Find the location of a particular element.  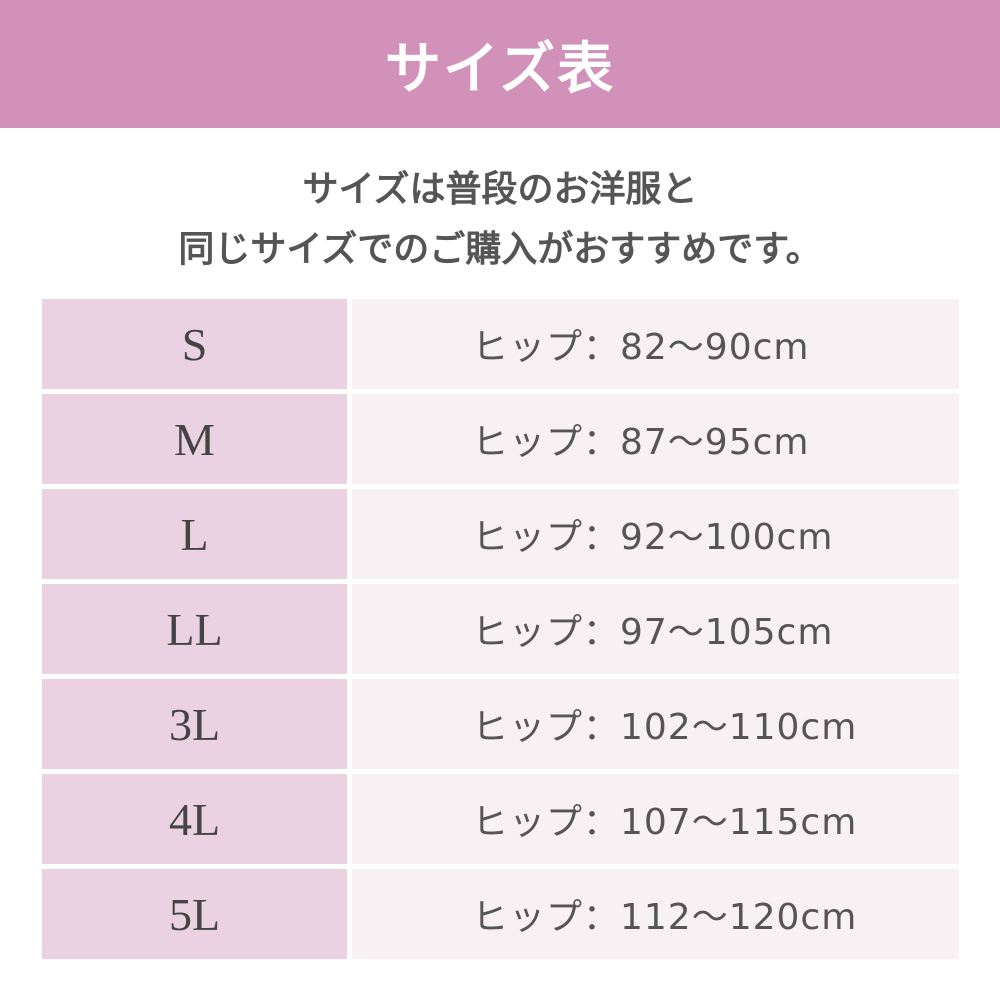

table-row: S ヒップ：82〜90cm is located at coordinates (500, 344).